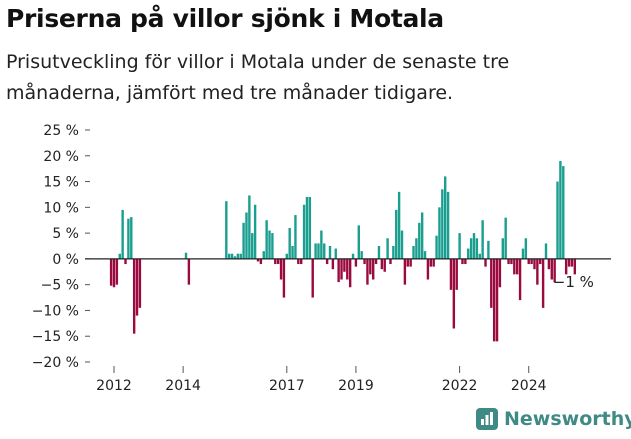 The width and height of the screenshot is (631, 439). Describe the element at coordinates (487, 419) in the screenshot. I see `newsworthy-logo-icon` at that location.